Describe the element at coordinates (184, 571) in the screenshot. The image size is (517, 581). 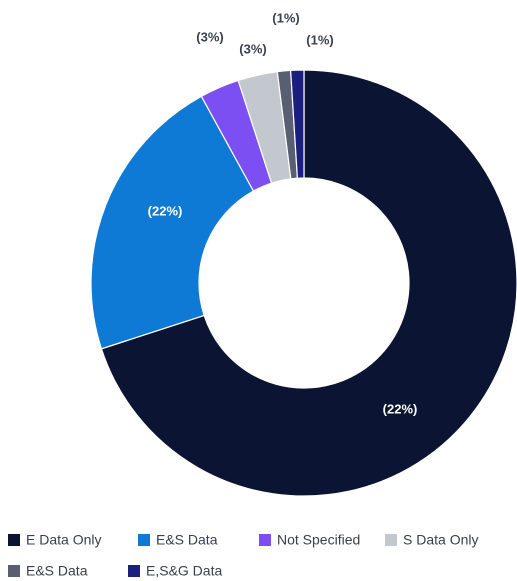
I see `legend-label: E,S&G Data` at that location.